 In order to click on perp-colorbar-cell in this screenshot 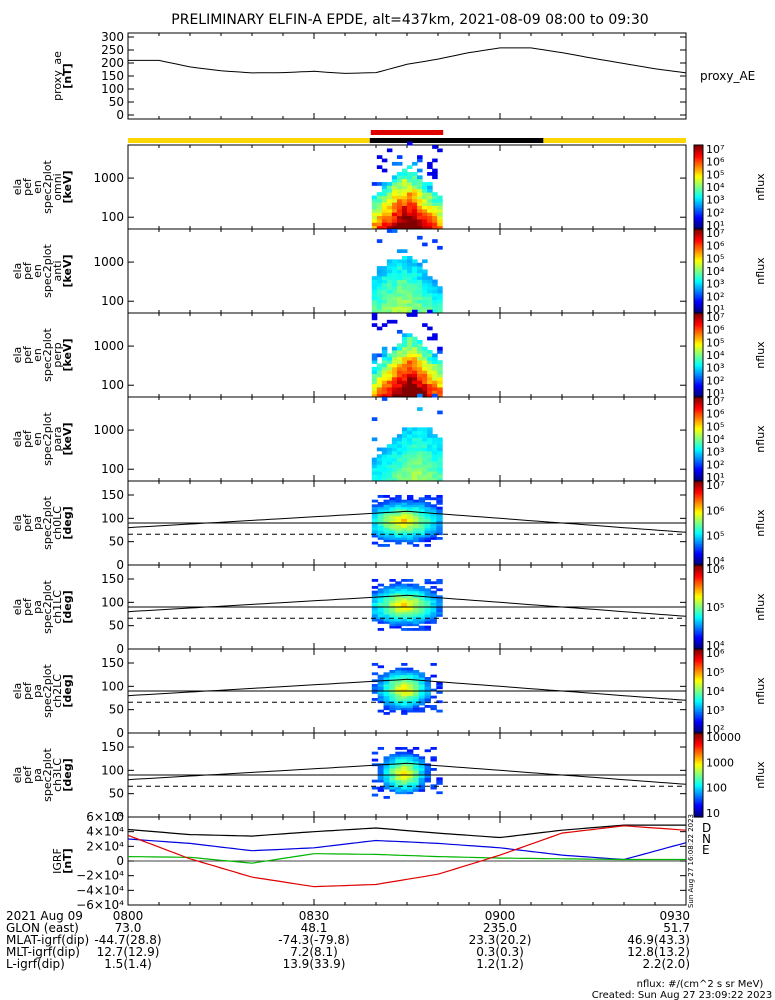, I will do `click(698, 340)`.